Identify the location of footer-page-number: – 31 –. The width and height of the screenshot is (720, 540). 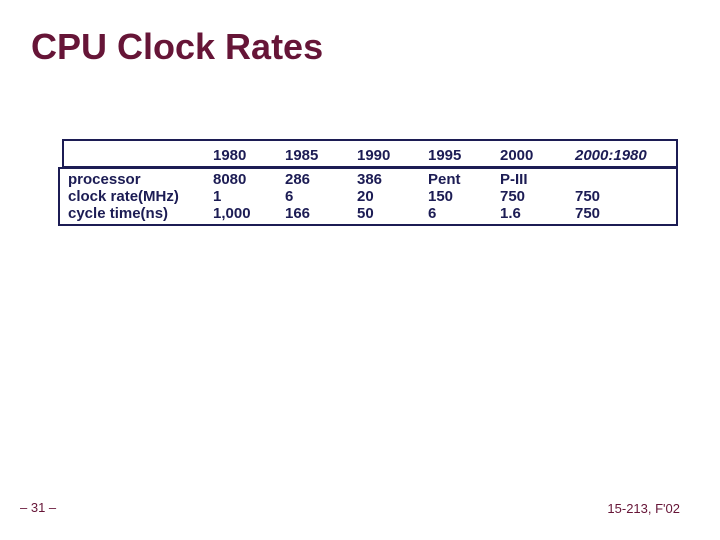
(38, 507).